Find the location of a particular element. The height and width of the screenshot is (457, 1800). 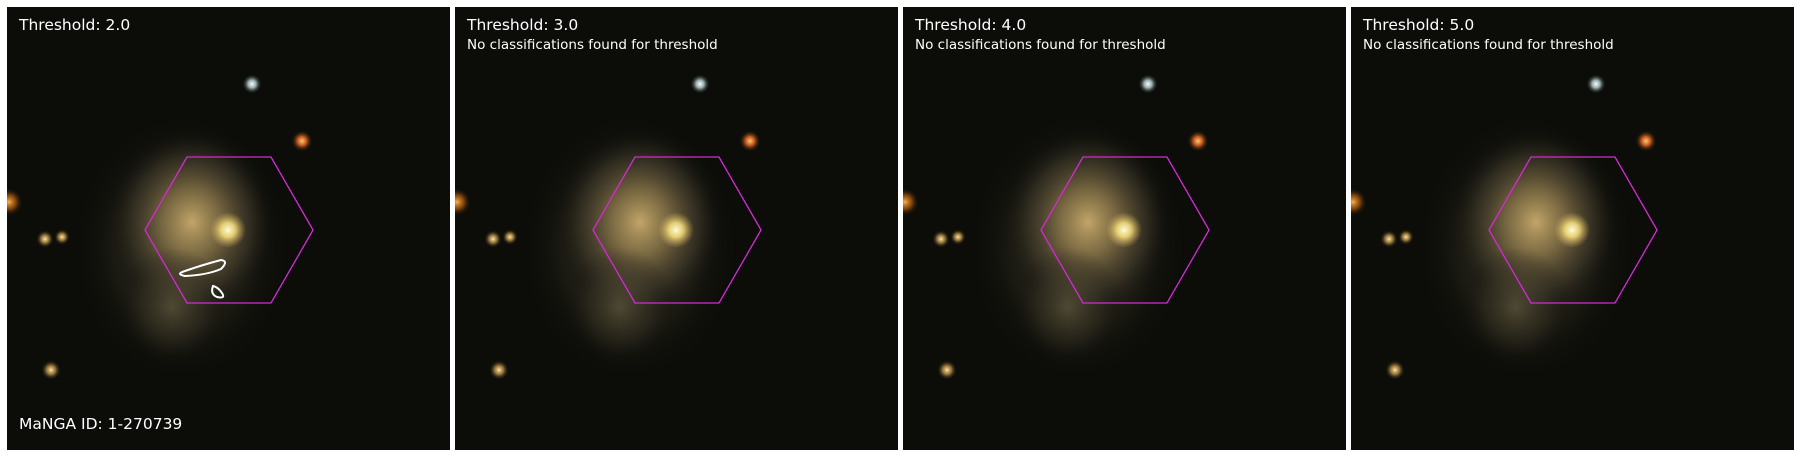

manga-id-label: MaNGA ID: 1-270739 is located at coordinates (101, 424).